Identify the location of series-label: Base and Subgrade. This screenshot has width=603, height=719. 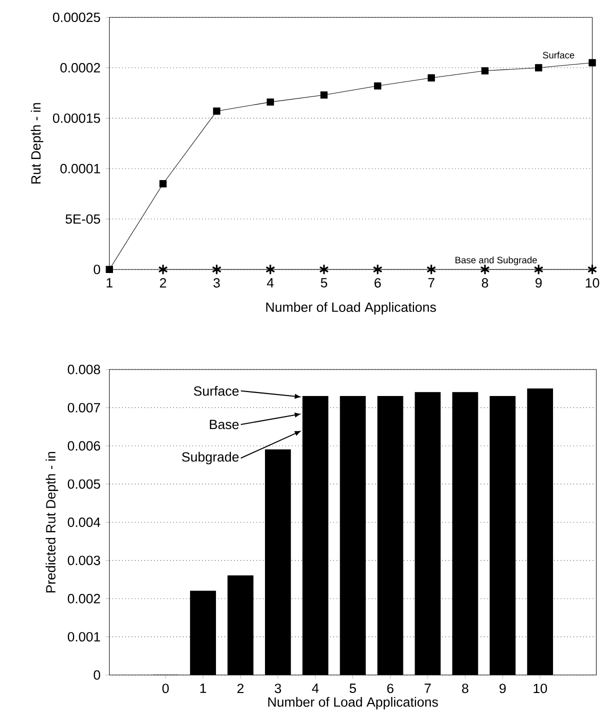
(496, 261).